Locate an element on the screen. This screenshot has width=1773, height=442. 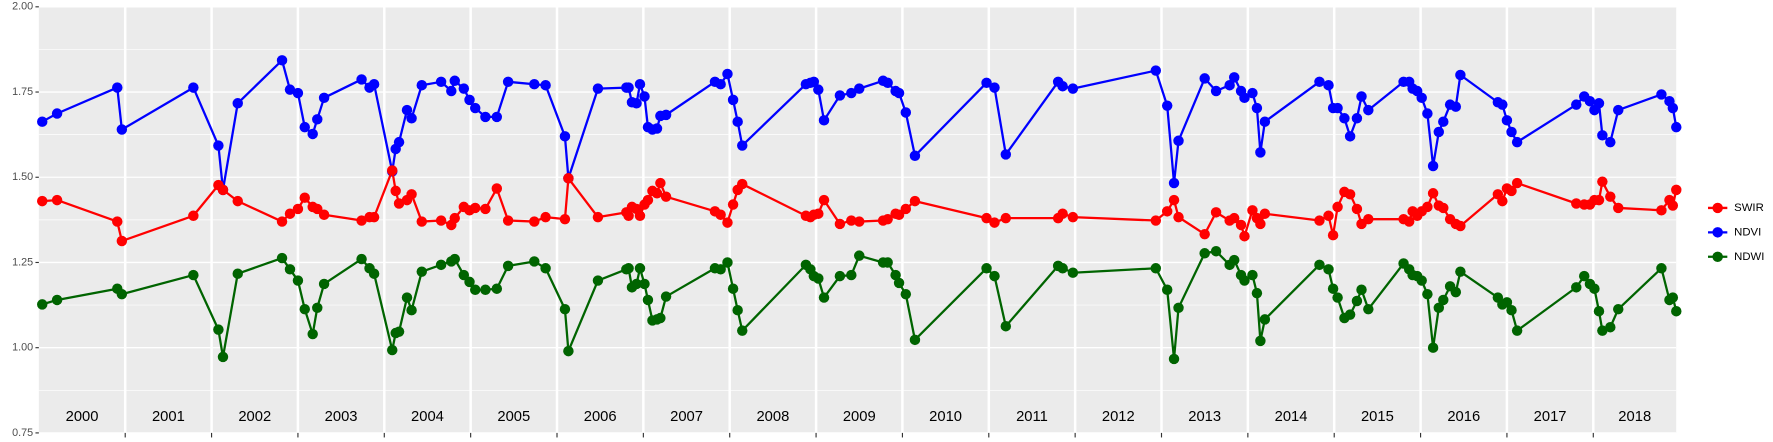
y-tick-label: 1.75 is located at coordinates (22, 92).